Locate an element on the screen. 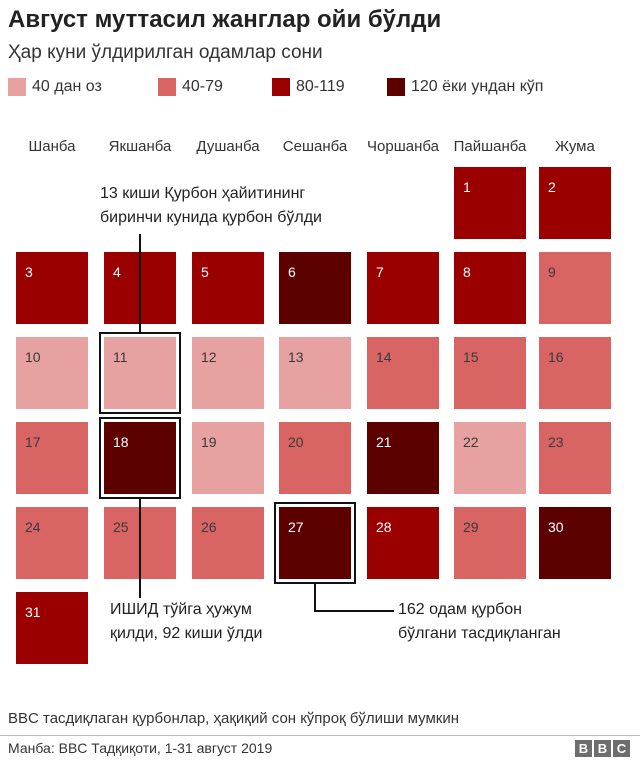 The image size is (640, 761). annotation-line: биринчи кунида қурбон бўлди is located at coordinates (211, 217).